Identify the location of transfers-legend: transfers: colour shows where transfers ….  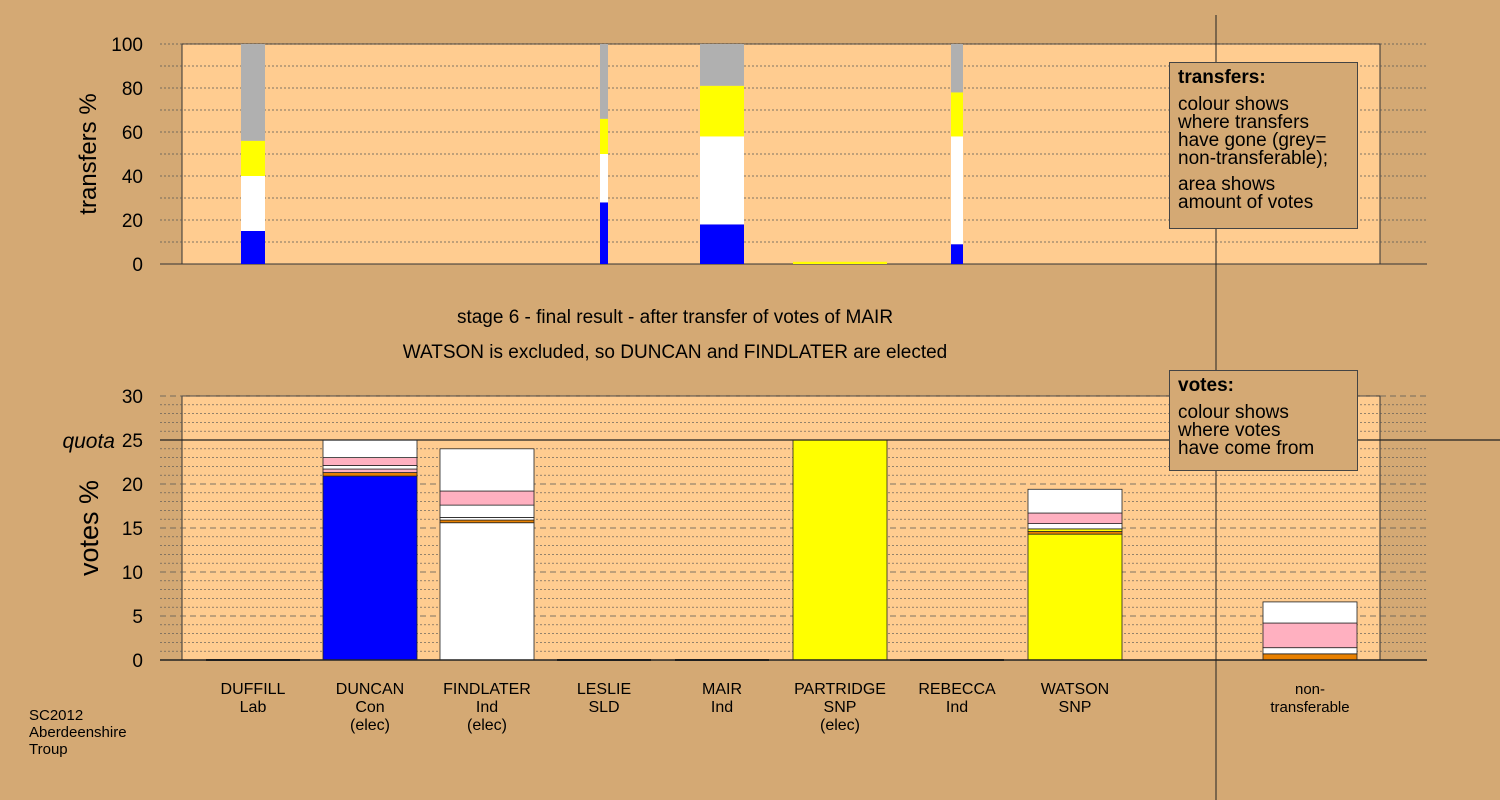
(1263, 145).